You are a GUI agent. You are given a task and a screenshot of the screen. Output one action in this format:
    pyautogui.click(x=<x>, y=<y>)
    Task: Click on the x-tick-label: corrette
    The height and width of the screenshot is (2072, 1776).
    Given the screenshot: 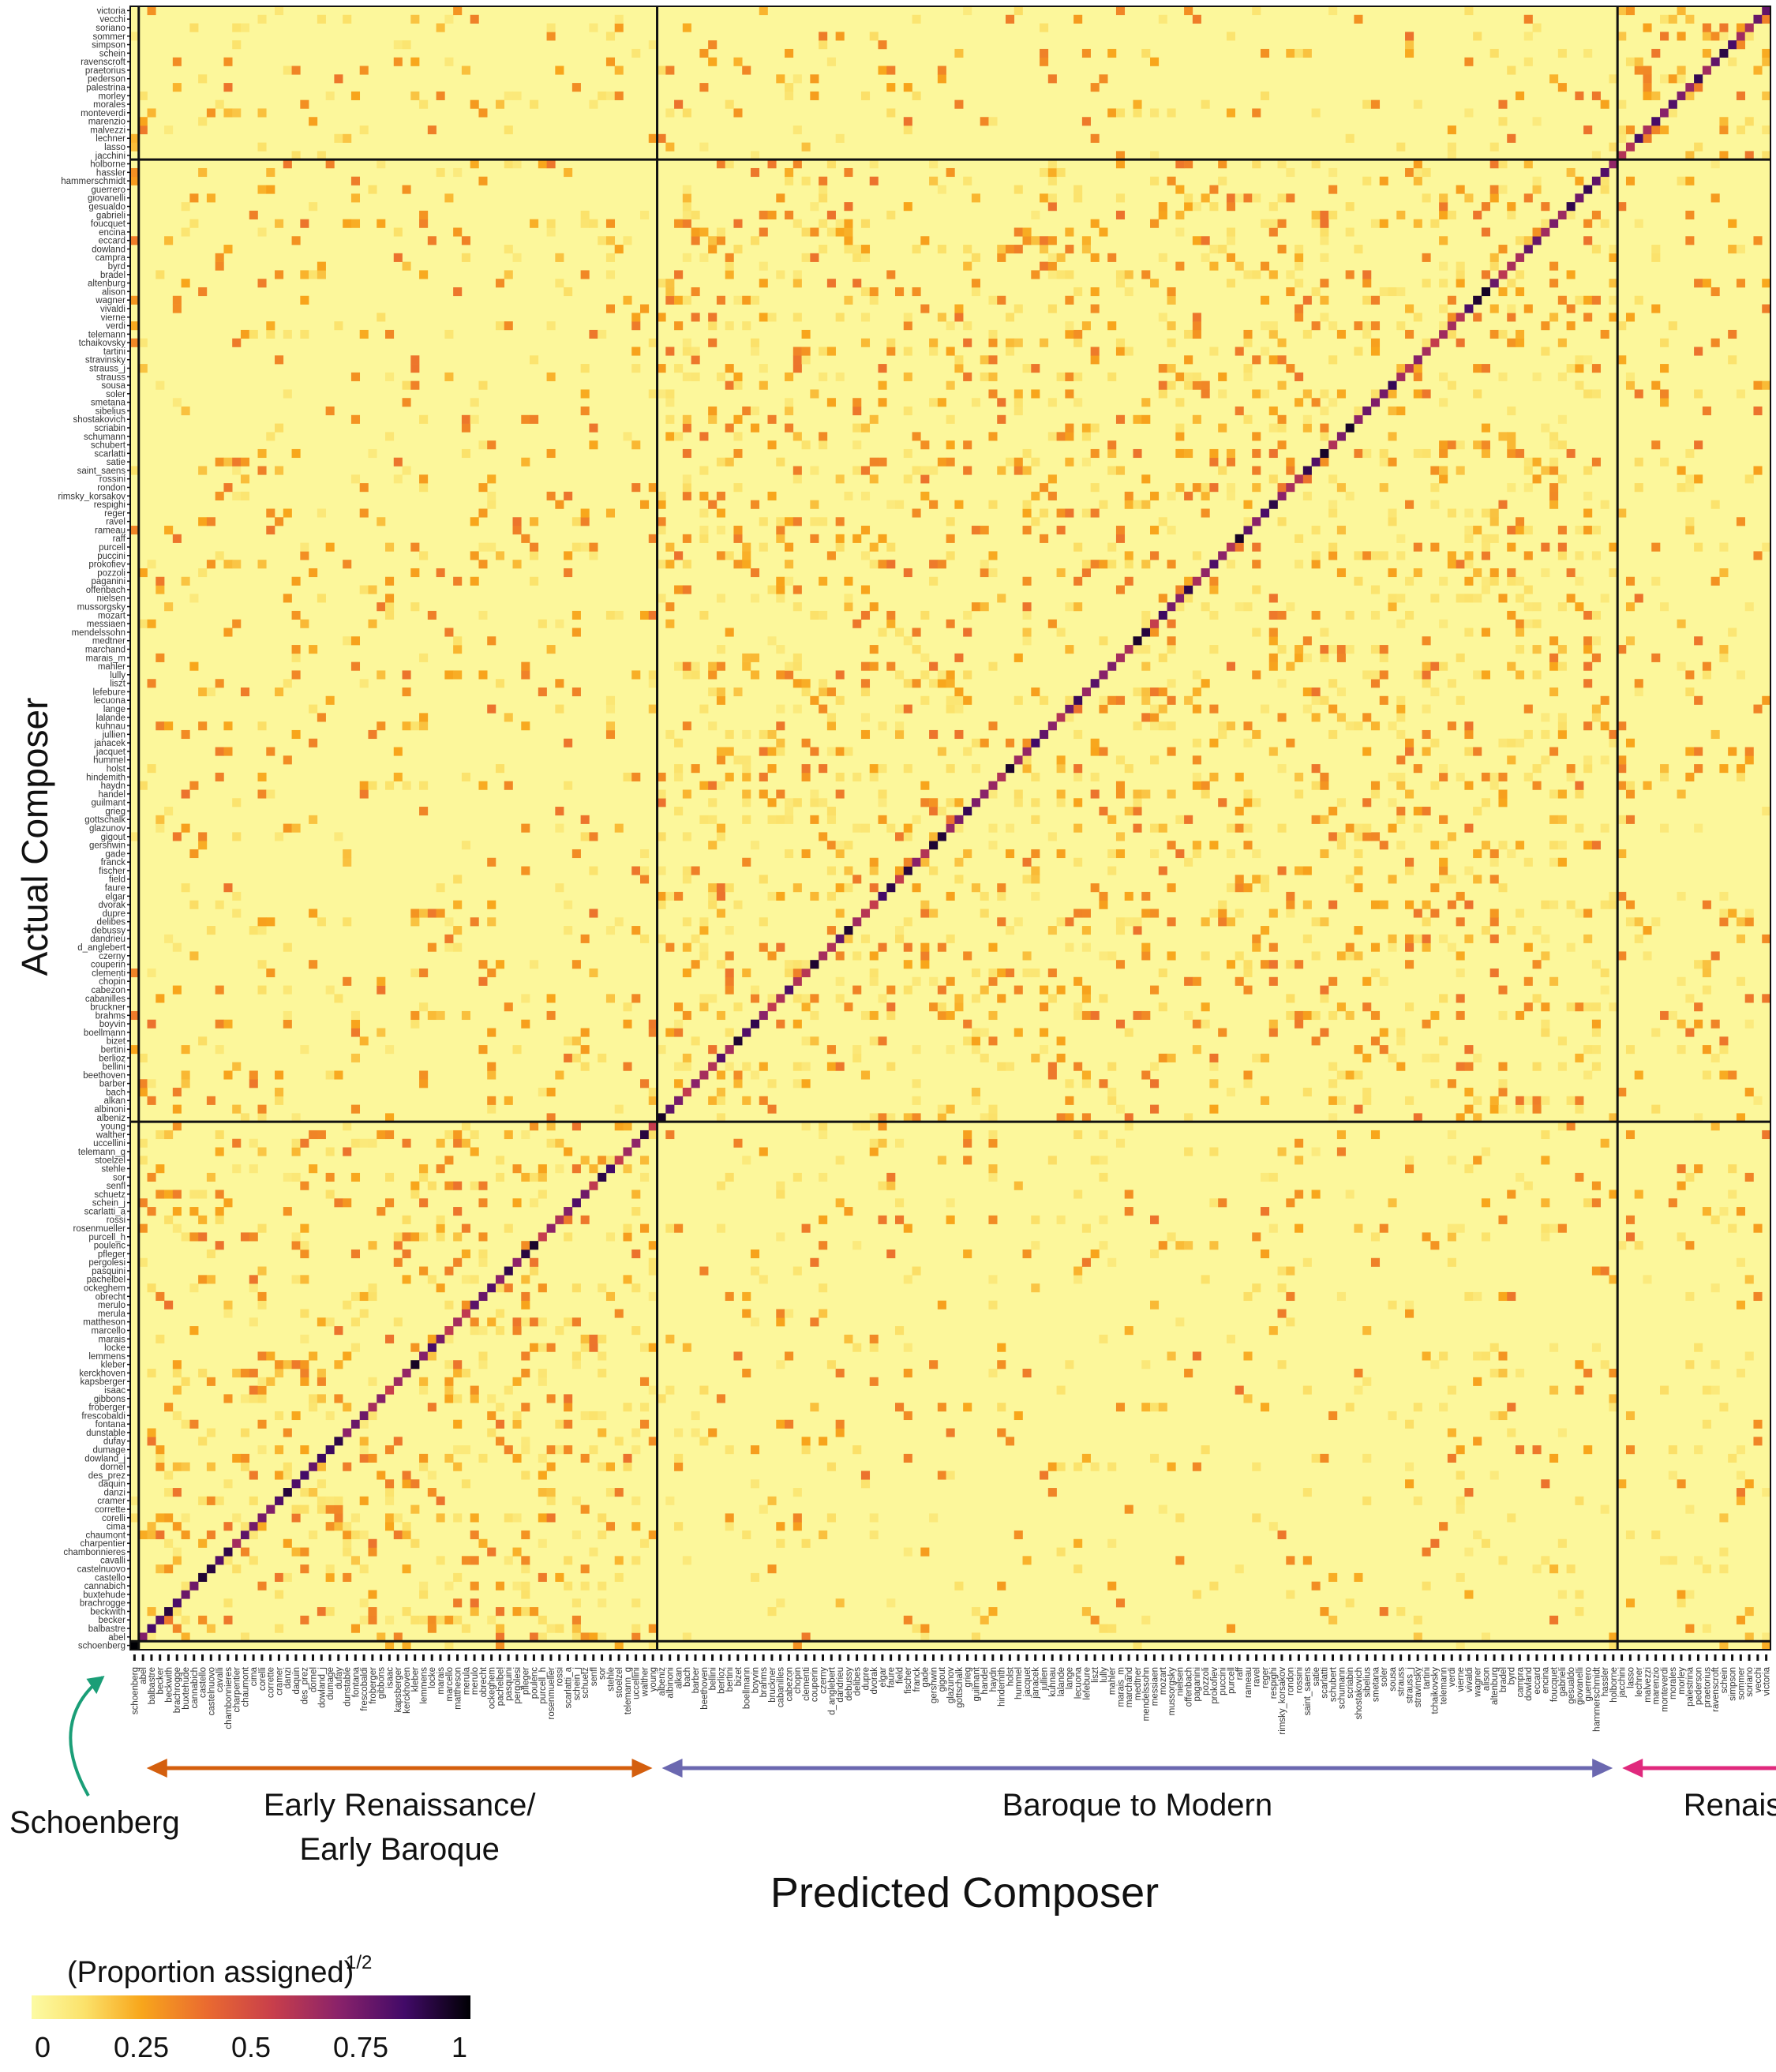 What is the action you would take?
    pyautogui.click(x=271, y=1682)
    